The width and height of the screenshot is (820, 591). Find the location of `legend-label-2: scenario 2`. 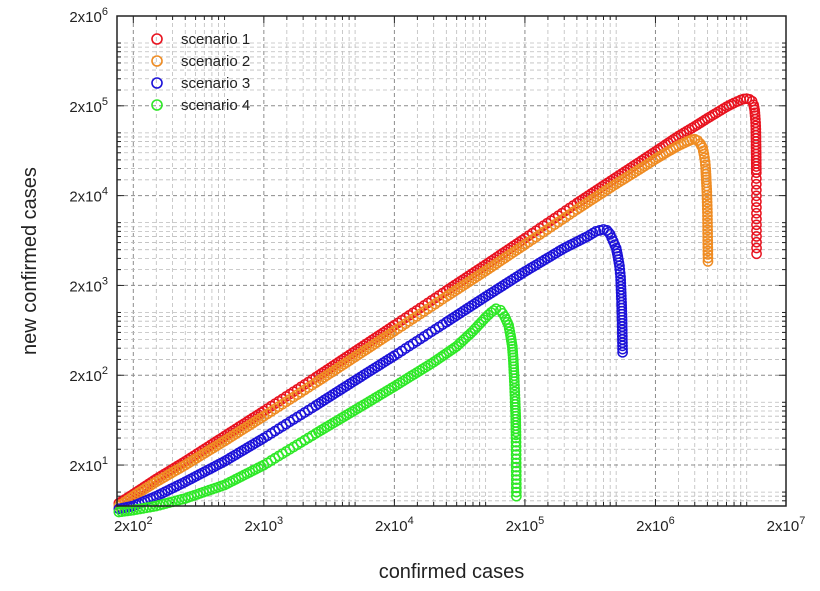

legend-label-2: scenario 2 is located at coordinates (215, 61).